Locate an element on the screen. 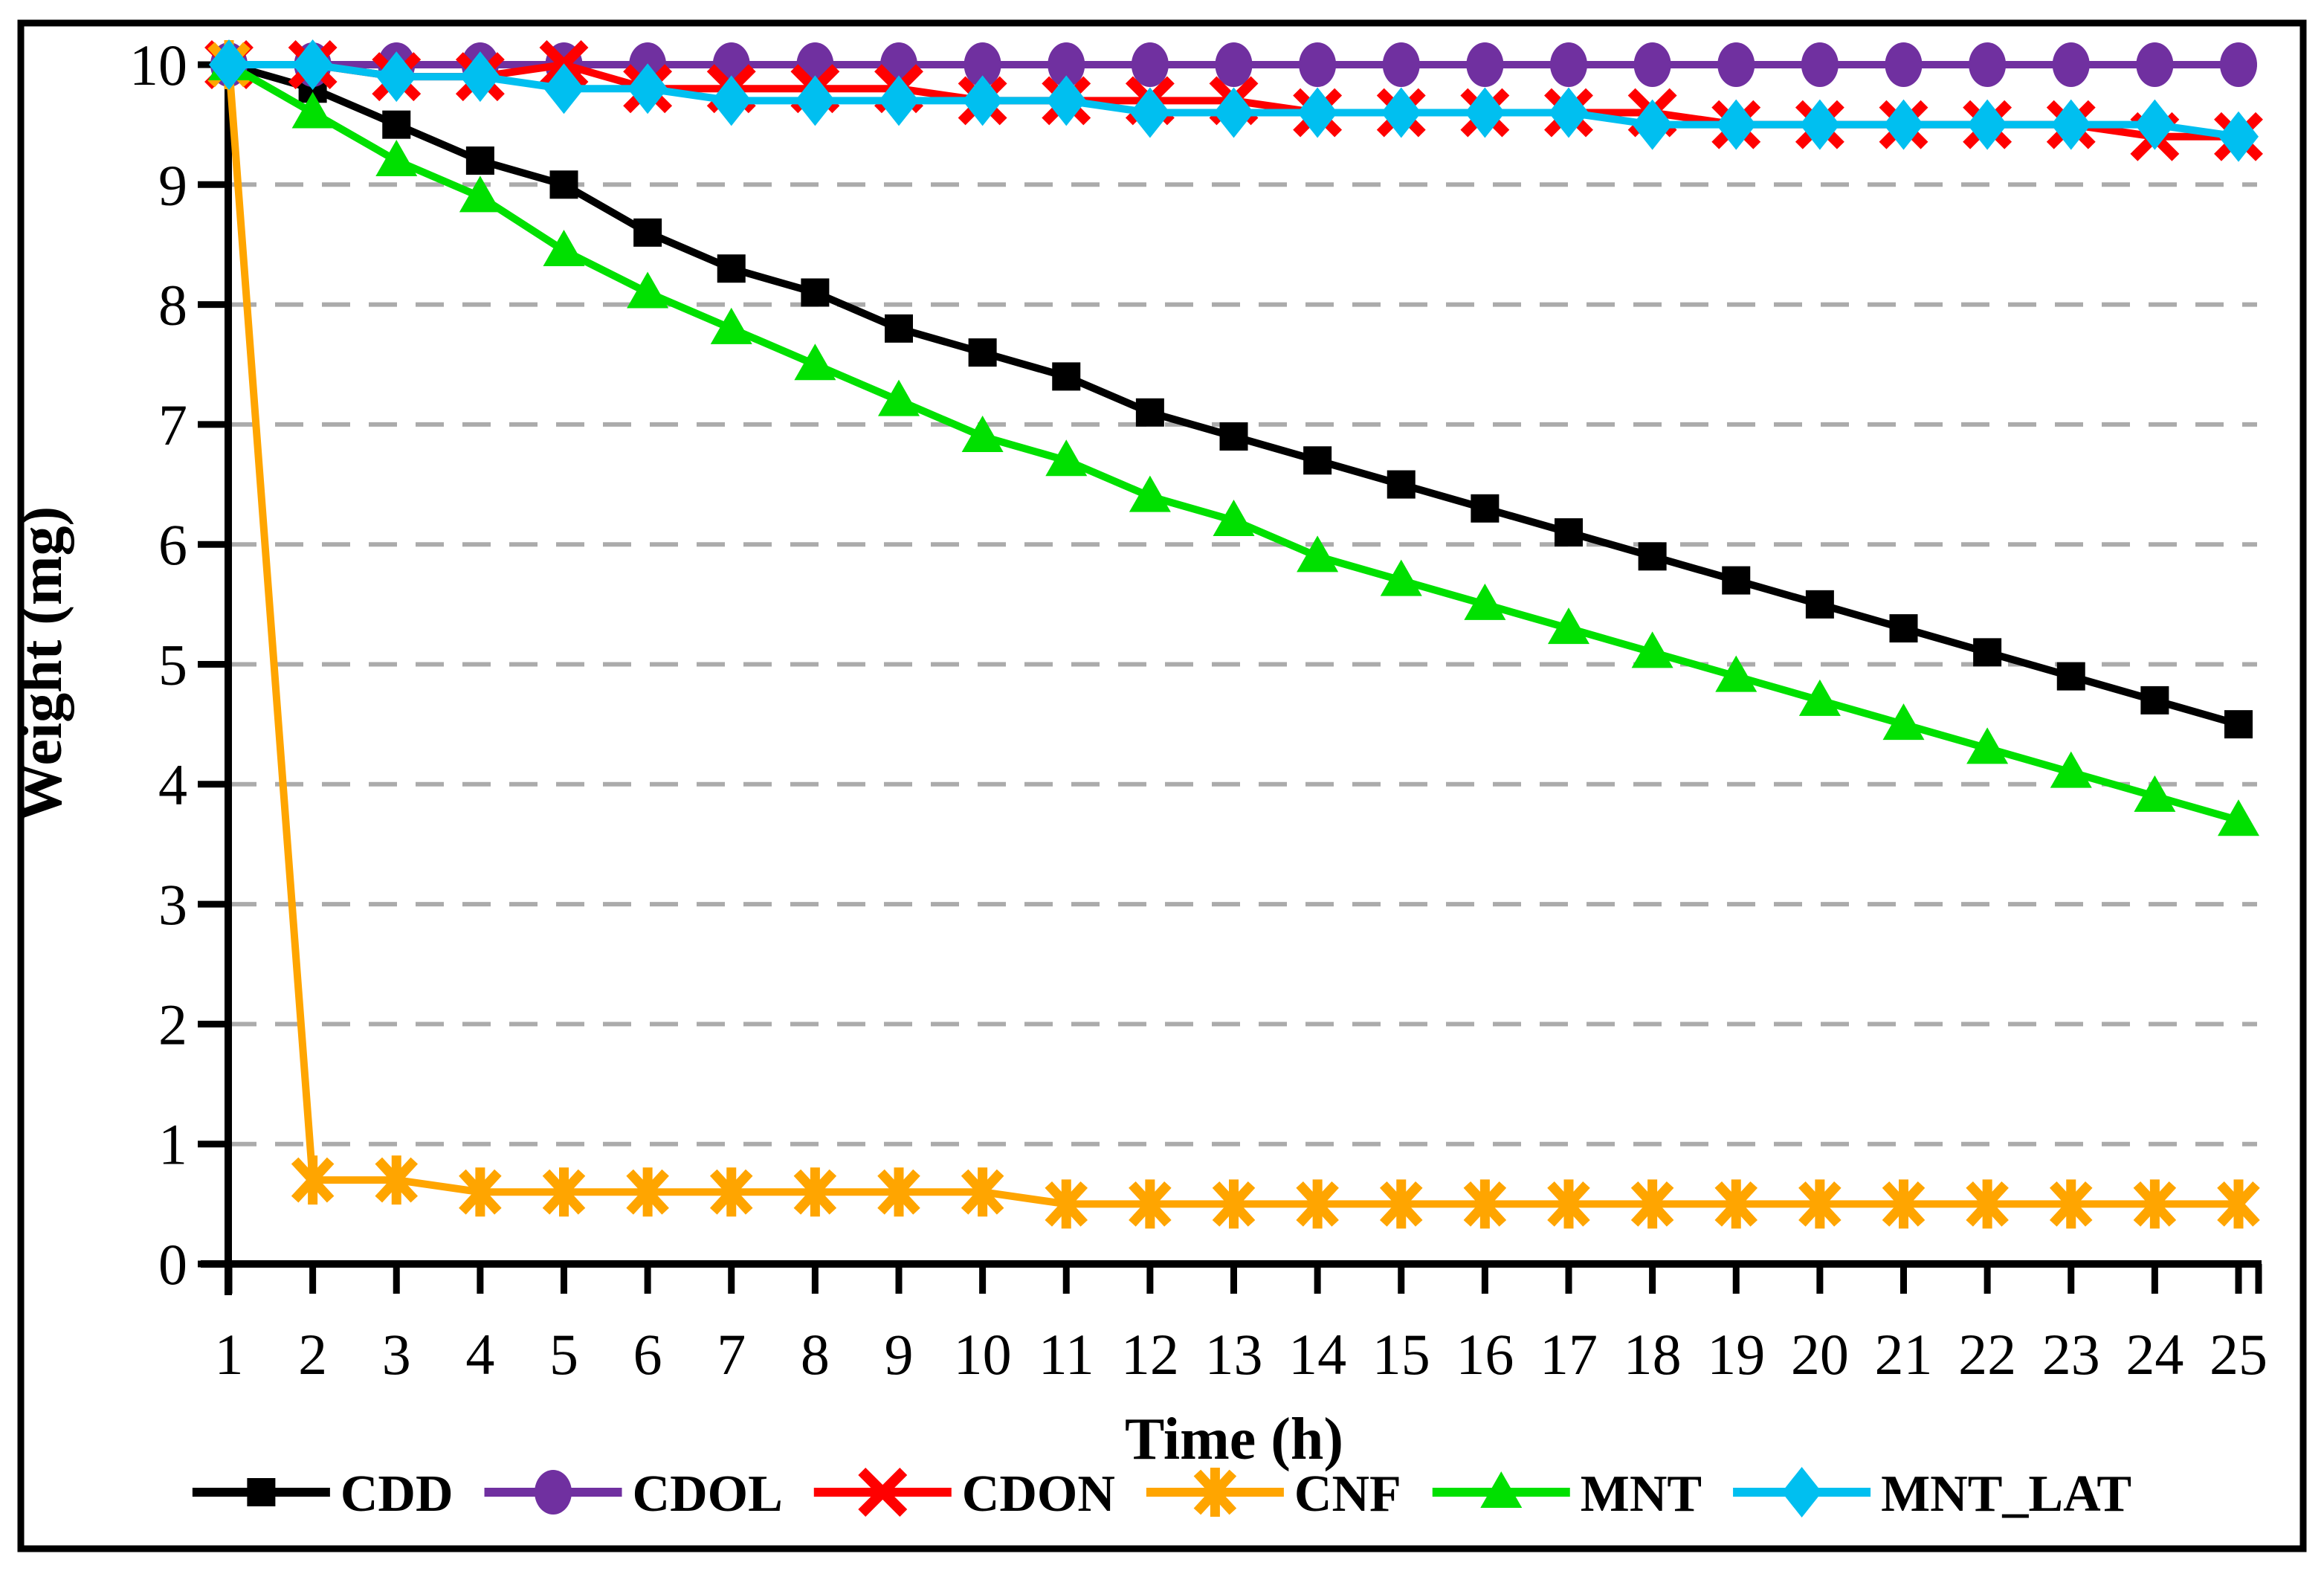 The width and height of the screenshot is (2324, 1574). legend-item-MNT: MNT is located at coordinates (1567, 1494).